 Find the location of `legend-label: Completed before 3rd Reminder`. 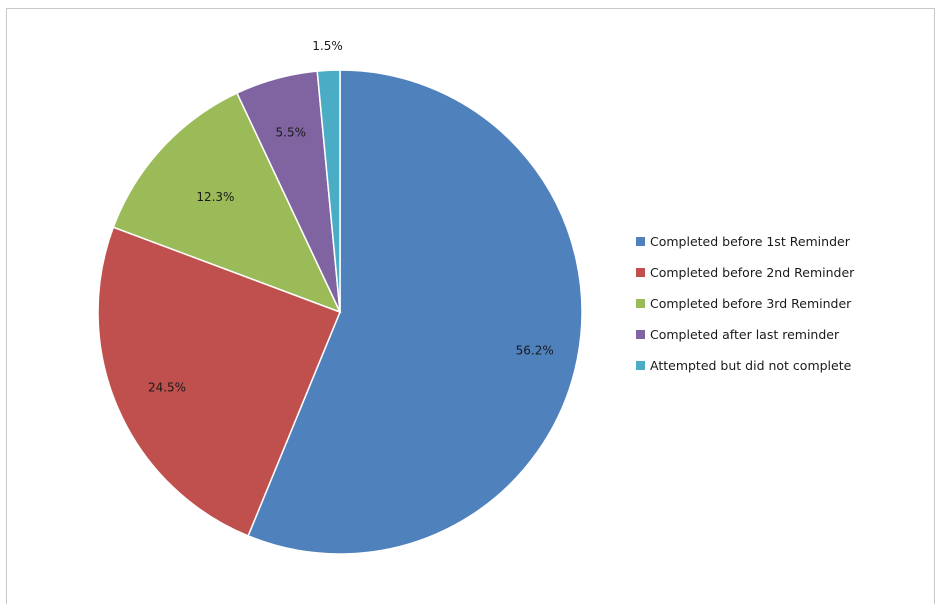

legend-label: Completed before 3rd Reminder is located at coordinates (751, 303).